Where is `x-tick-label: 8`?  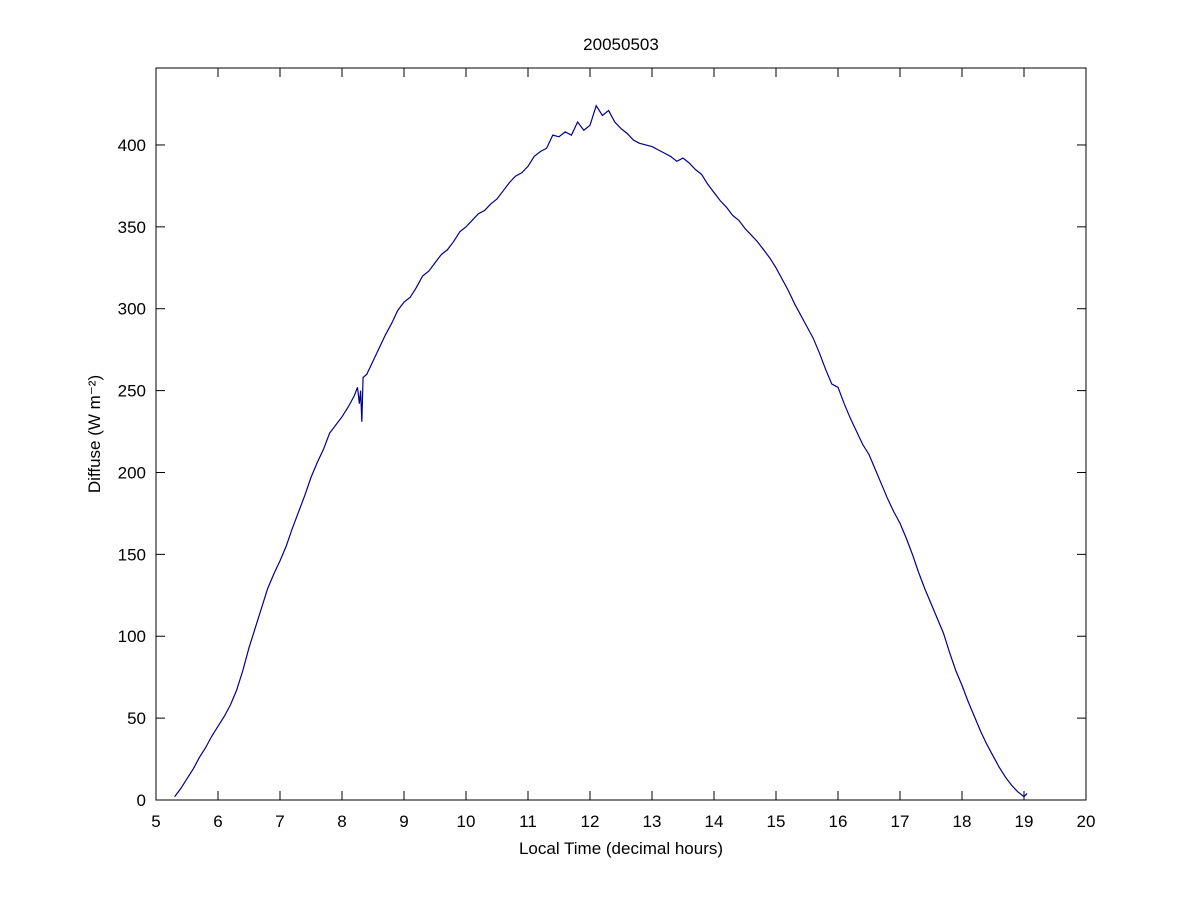
x-tick-label: 8 is located at coordinates (341, 821).